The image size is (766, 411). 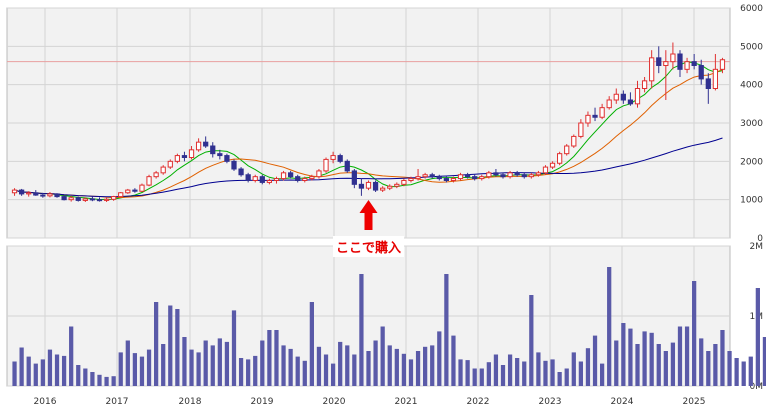 I want to click on price-tick-label: 5000, so click(x=751, y=47).